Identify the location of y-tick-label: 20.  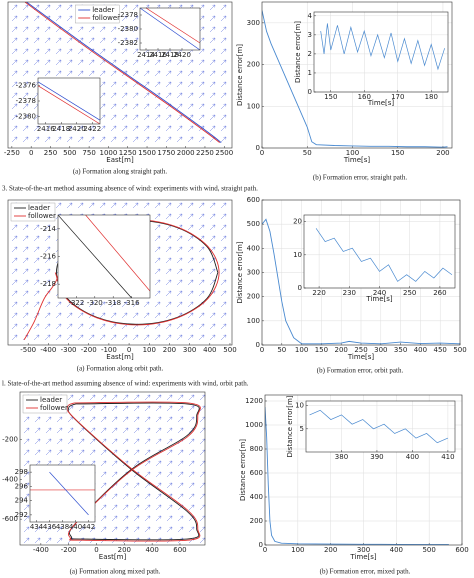
(297, 222).